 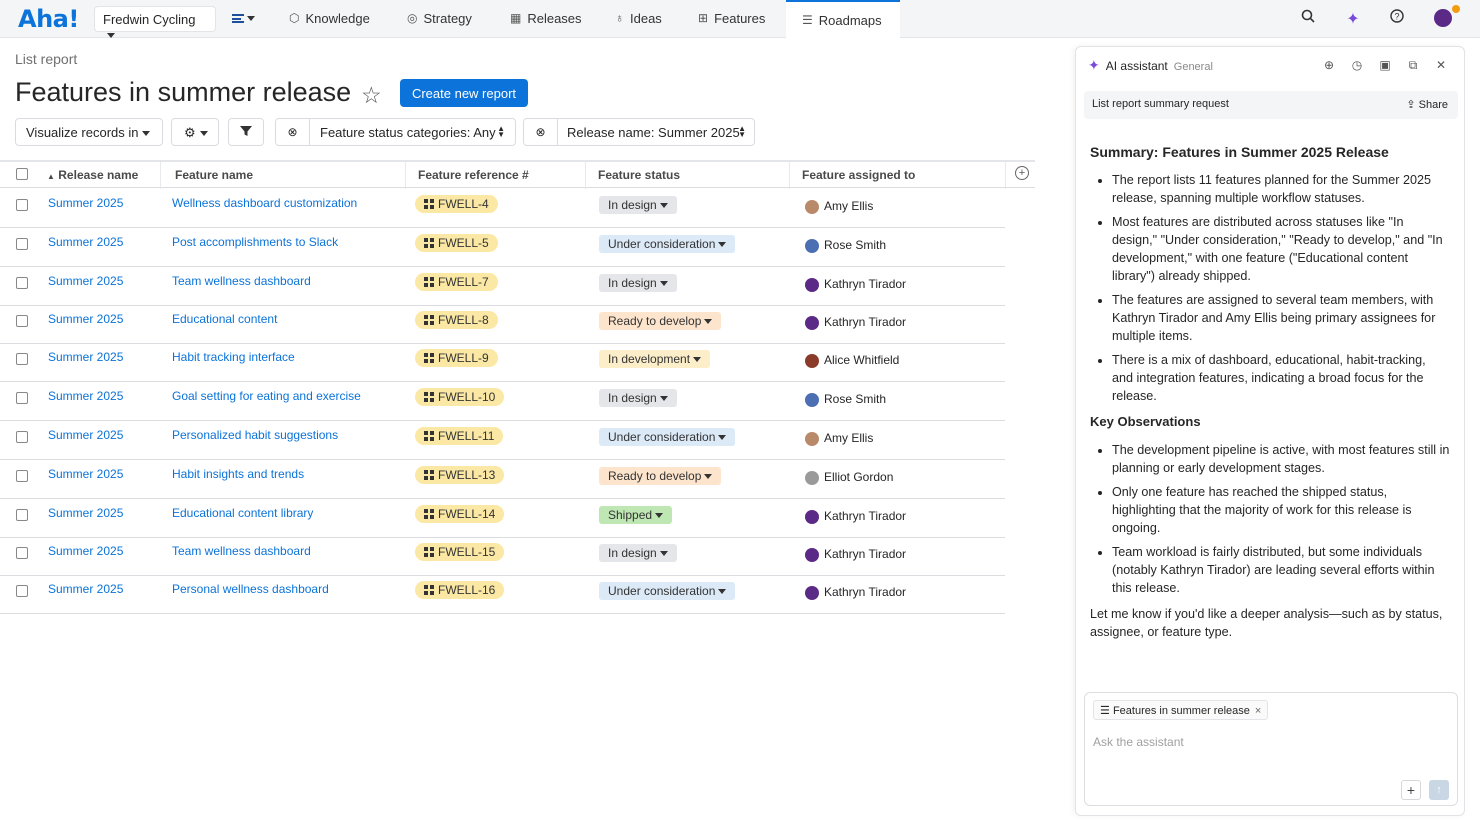 What do you see at coordinates (195, 132) in the screenshot?
I see `settings-dropdown: ⚙` at bounding box center [195, 132].